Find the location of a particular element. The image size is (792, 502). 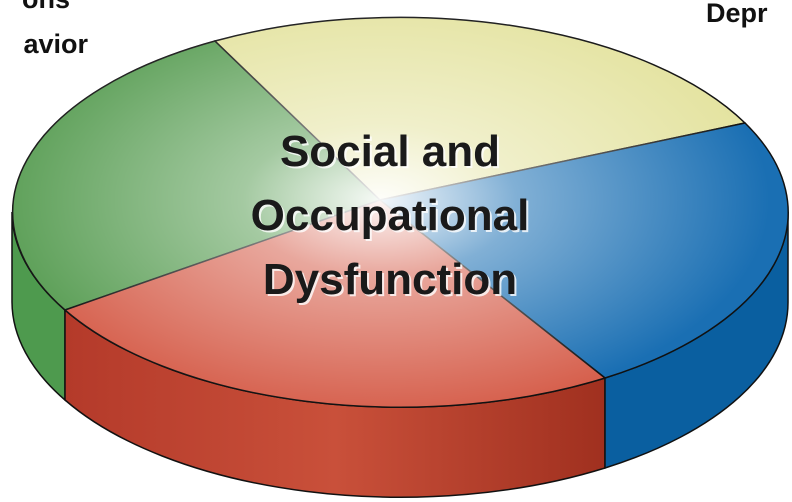

center-line-shadow: Dysfunction is located at coordinates (392, 281).